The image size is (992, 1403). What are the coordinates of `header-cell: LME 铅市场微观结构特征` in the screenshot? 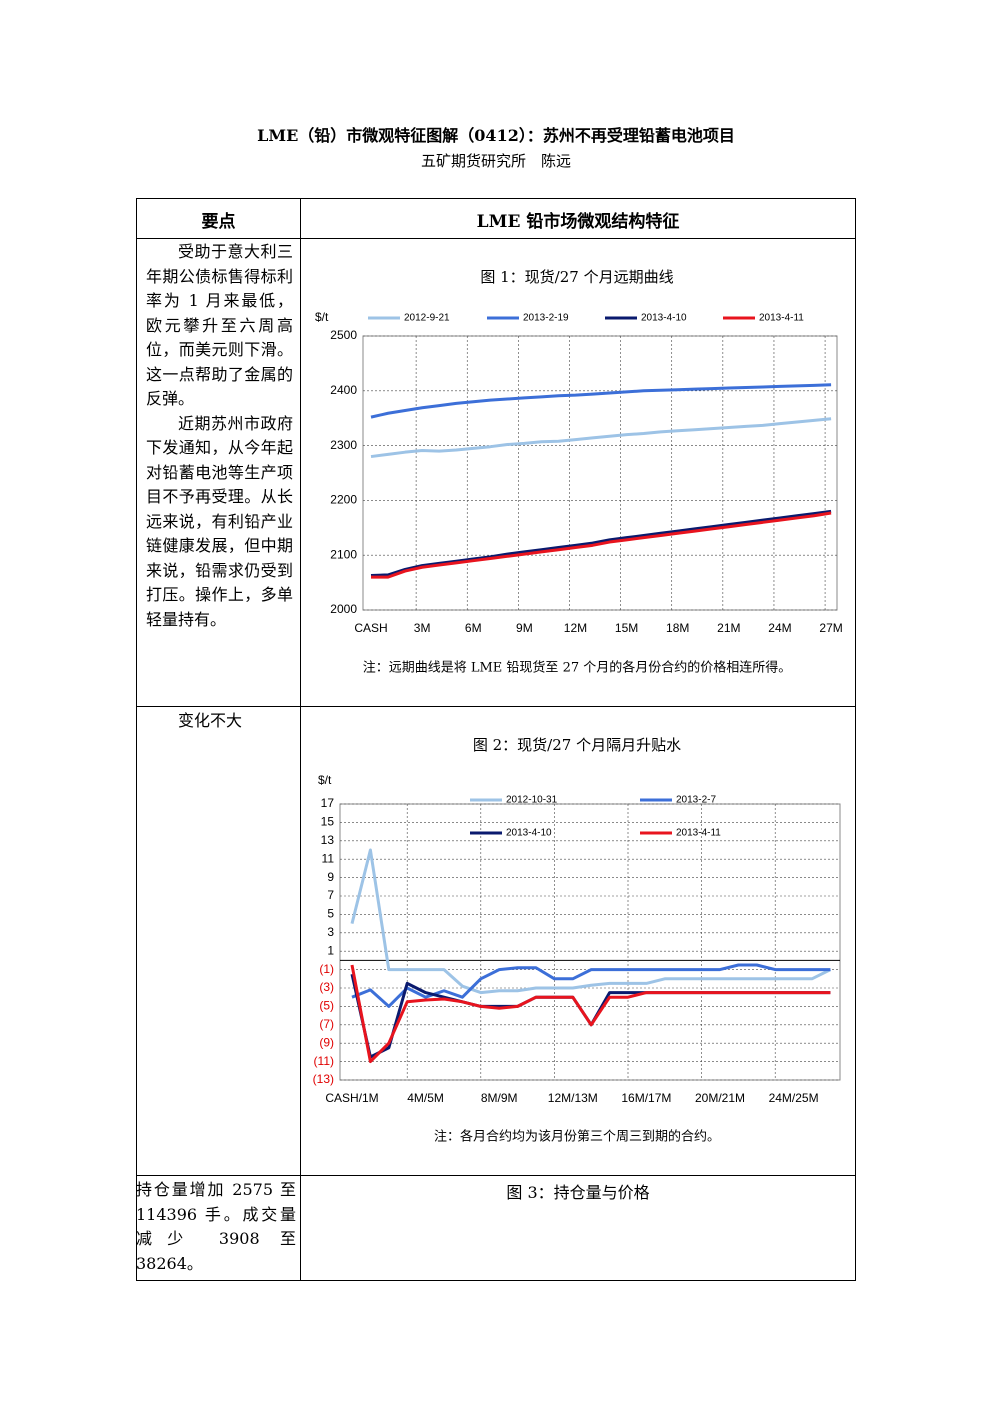 It's located at (578, 222).